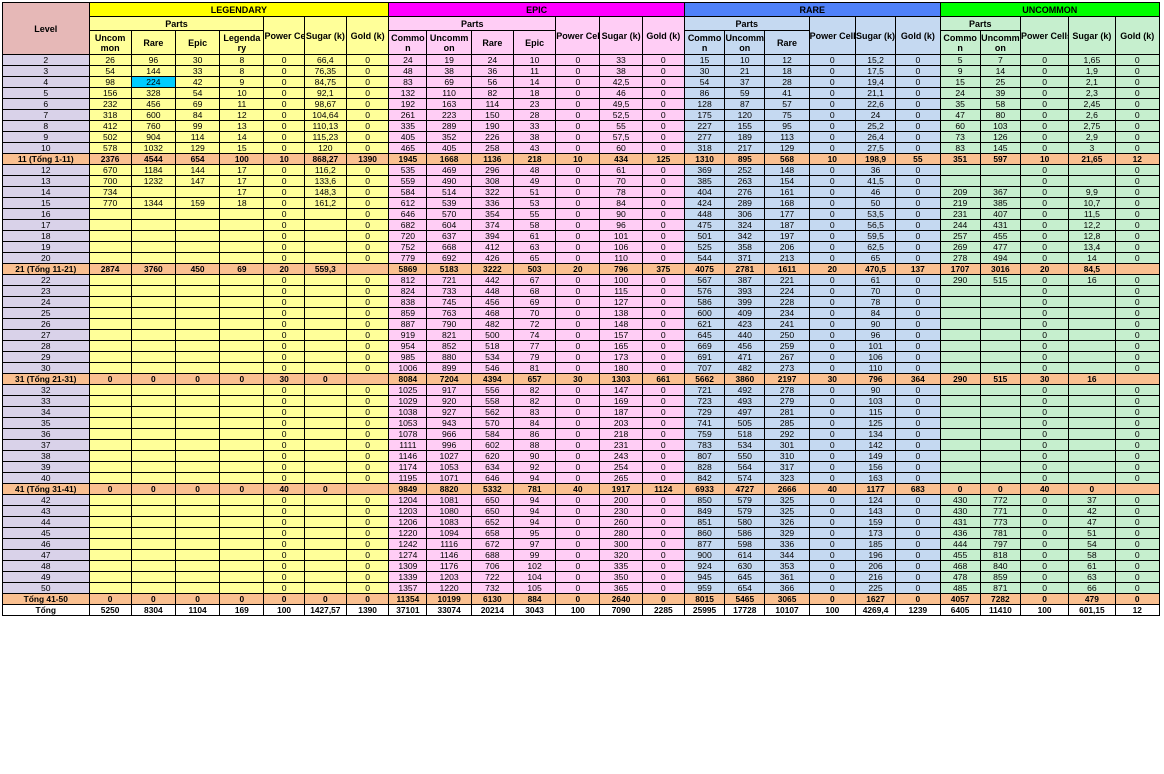 The height and width of the screenshot is (774, 1164). Describe the element at coordinates (621, 126) in the screenshot. I see `cell-epic-sugar: 55` at that location.